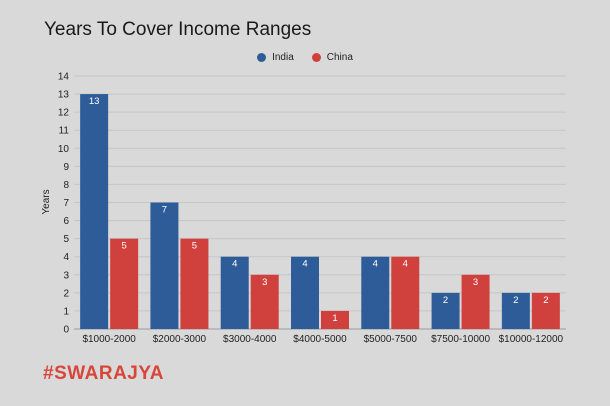 The width and height of the screenshot is (610, 406). Describe the element at coordinates (66, 221) in the screenshot. I see `y-tick-label: 6` at that location.